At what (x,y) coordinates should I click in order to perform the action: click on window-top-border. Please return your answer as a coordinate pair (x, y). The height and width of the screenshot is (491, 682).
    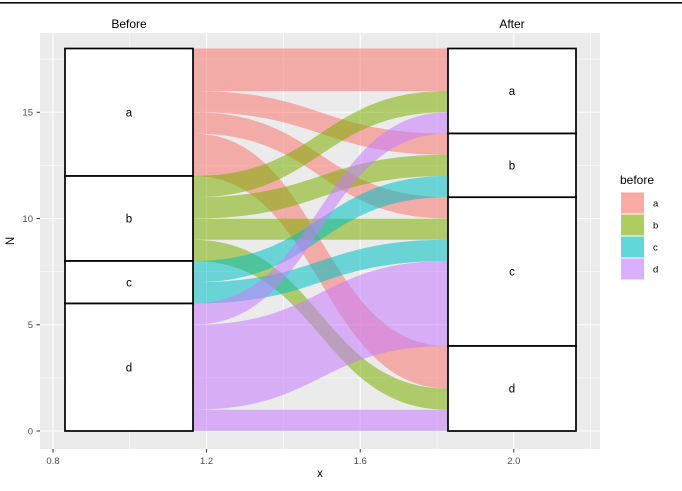
    Looking at the image, I should click on (341, 3).